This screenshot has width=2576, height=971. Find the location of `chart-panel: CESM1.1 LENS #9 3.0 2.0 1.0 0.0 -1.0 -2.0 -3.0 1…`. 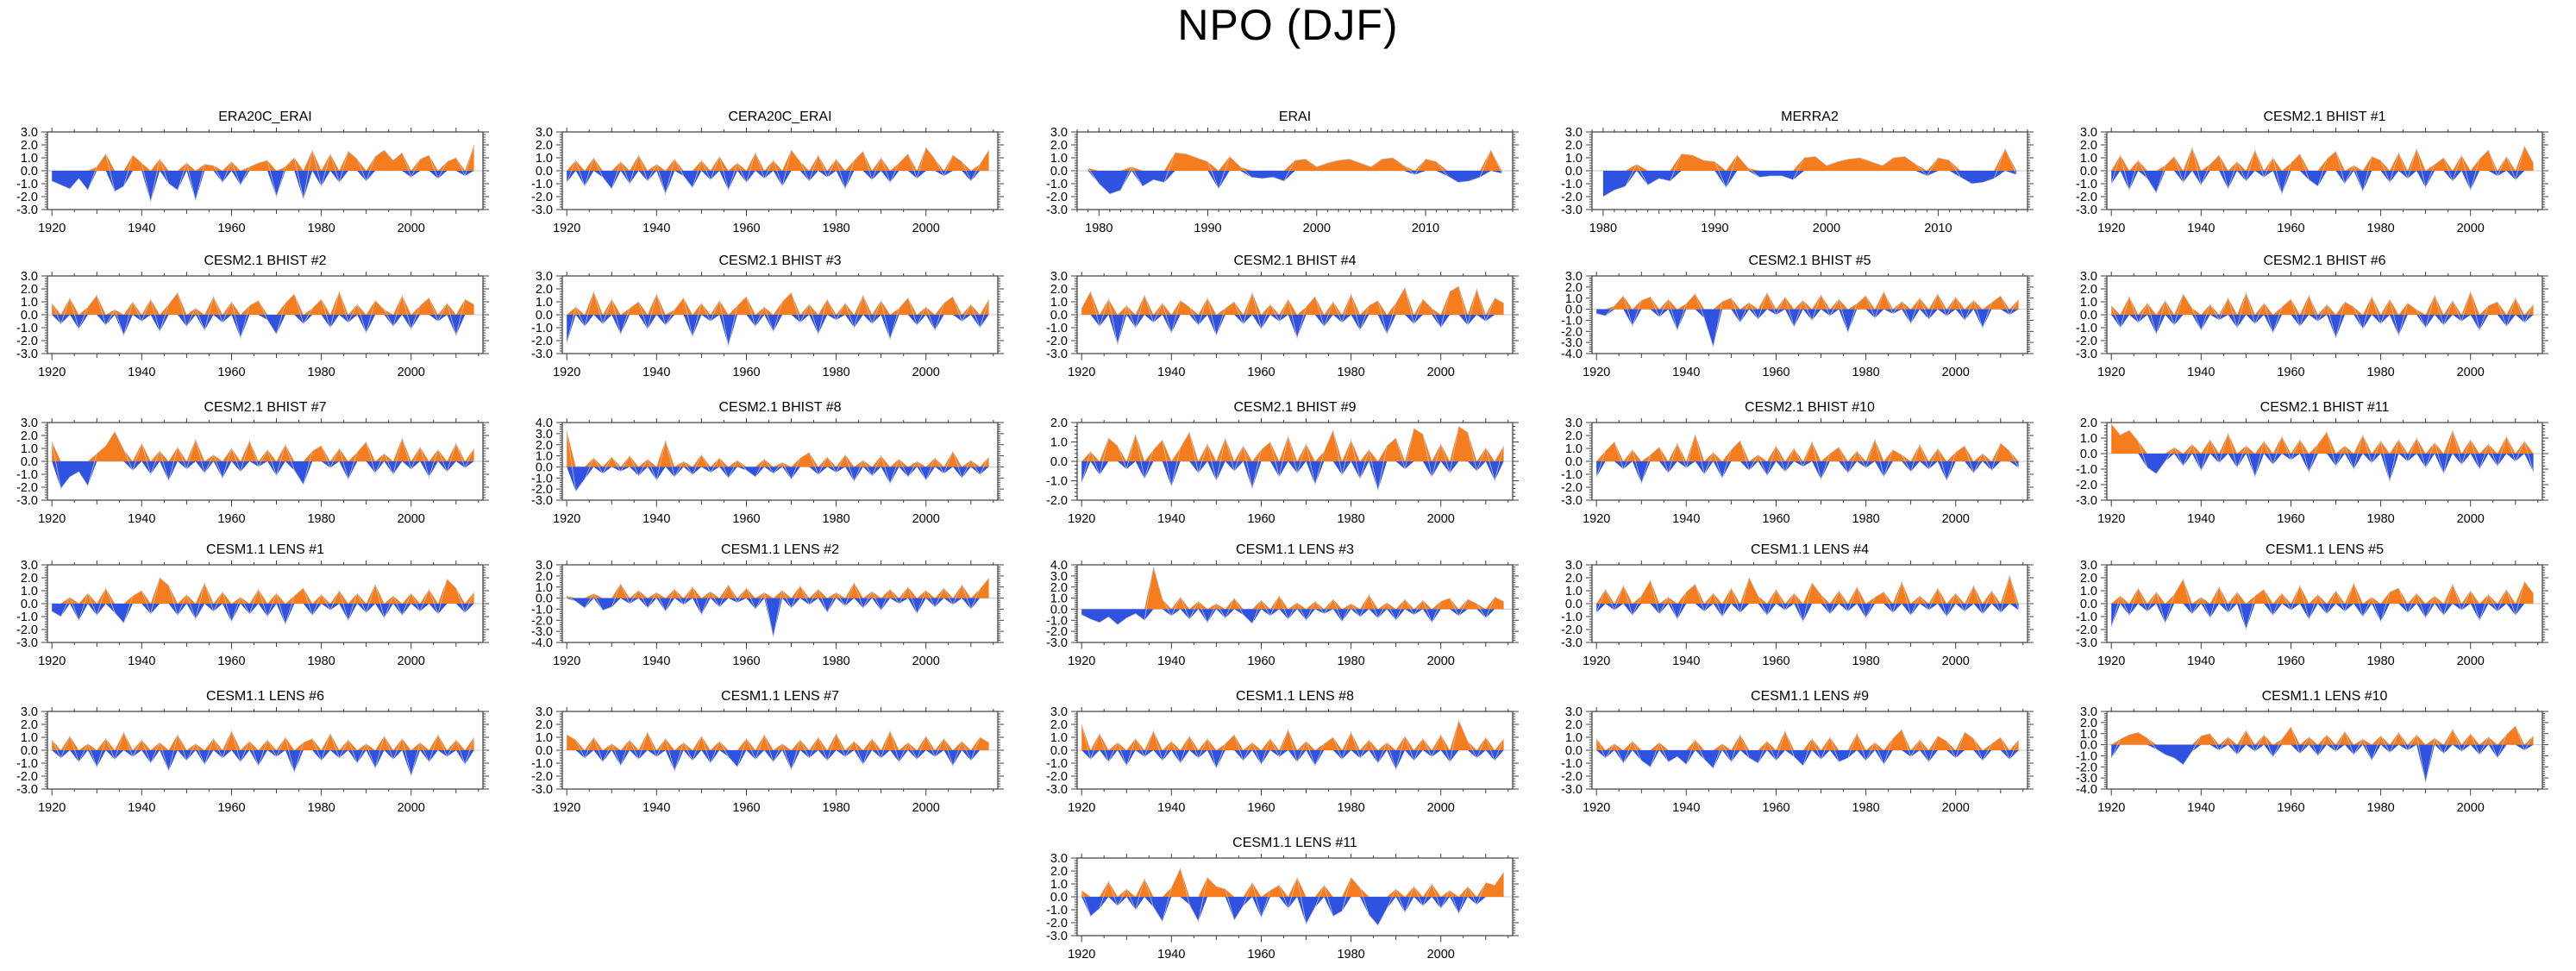

chart-panel: CESM1.1 LENS #9 3.0 2.0 1.0 0.0 -1.0 -2.0 -3.0 1… is located at coordinates (1802, 754).